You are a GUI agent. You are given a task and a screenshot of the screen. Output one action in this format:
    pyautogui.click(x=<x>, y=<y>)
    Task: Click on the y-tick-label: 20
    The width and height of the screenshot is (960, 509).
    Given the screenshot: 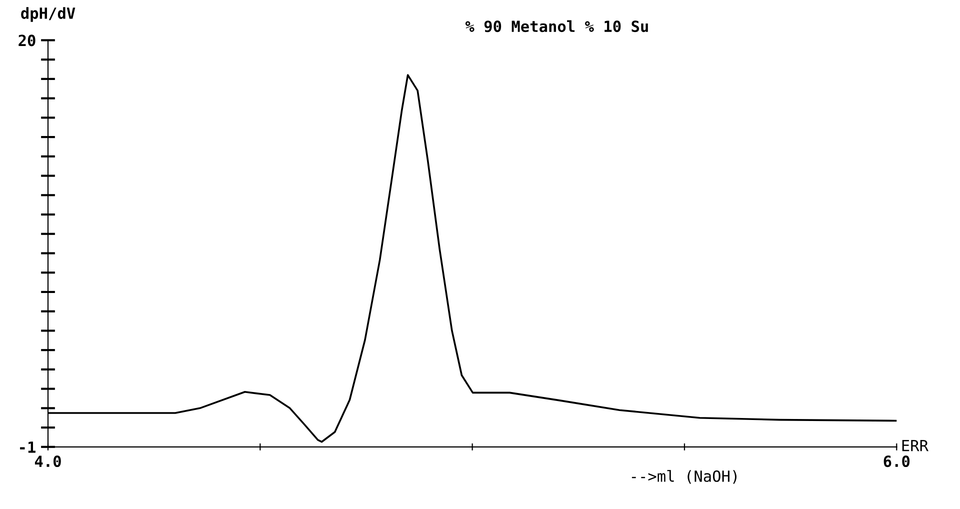 What is the action you would take?
    pyautogui.click(x=27, y=40)
    